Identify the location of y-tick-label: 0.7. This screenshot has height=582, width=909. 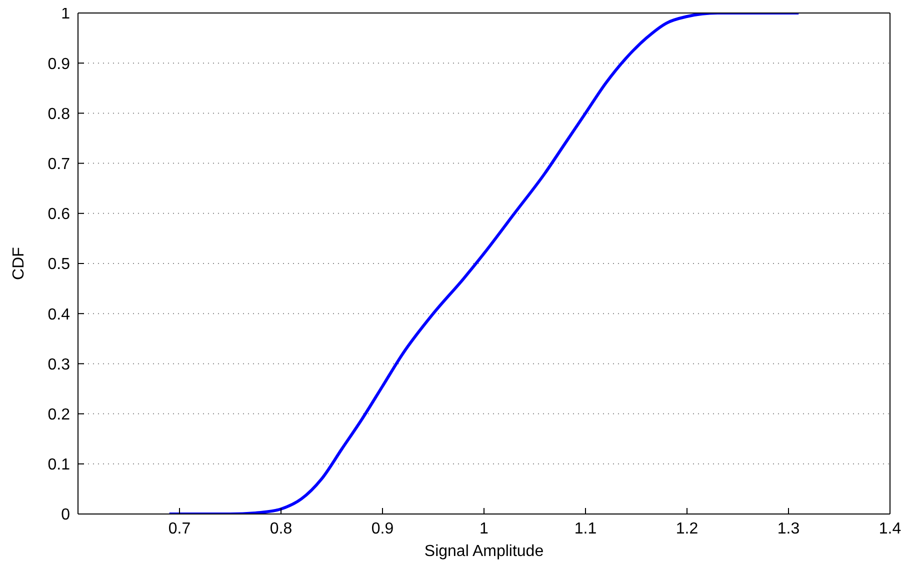
(59, 164).